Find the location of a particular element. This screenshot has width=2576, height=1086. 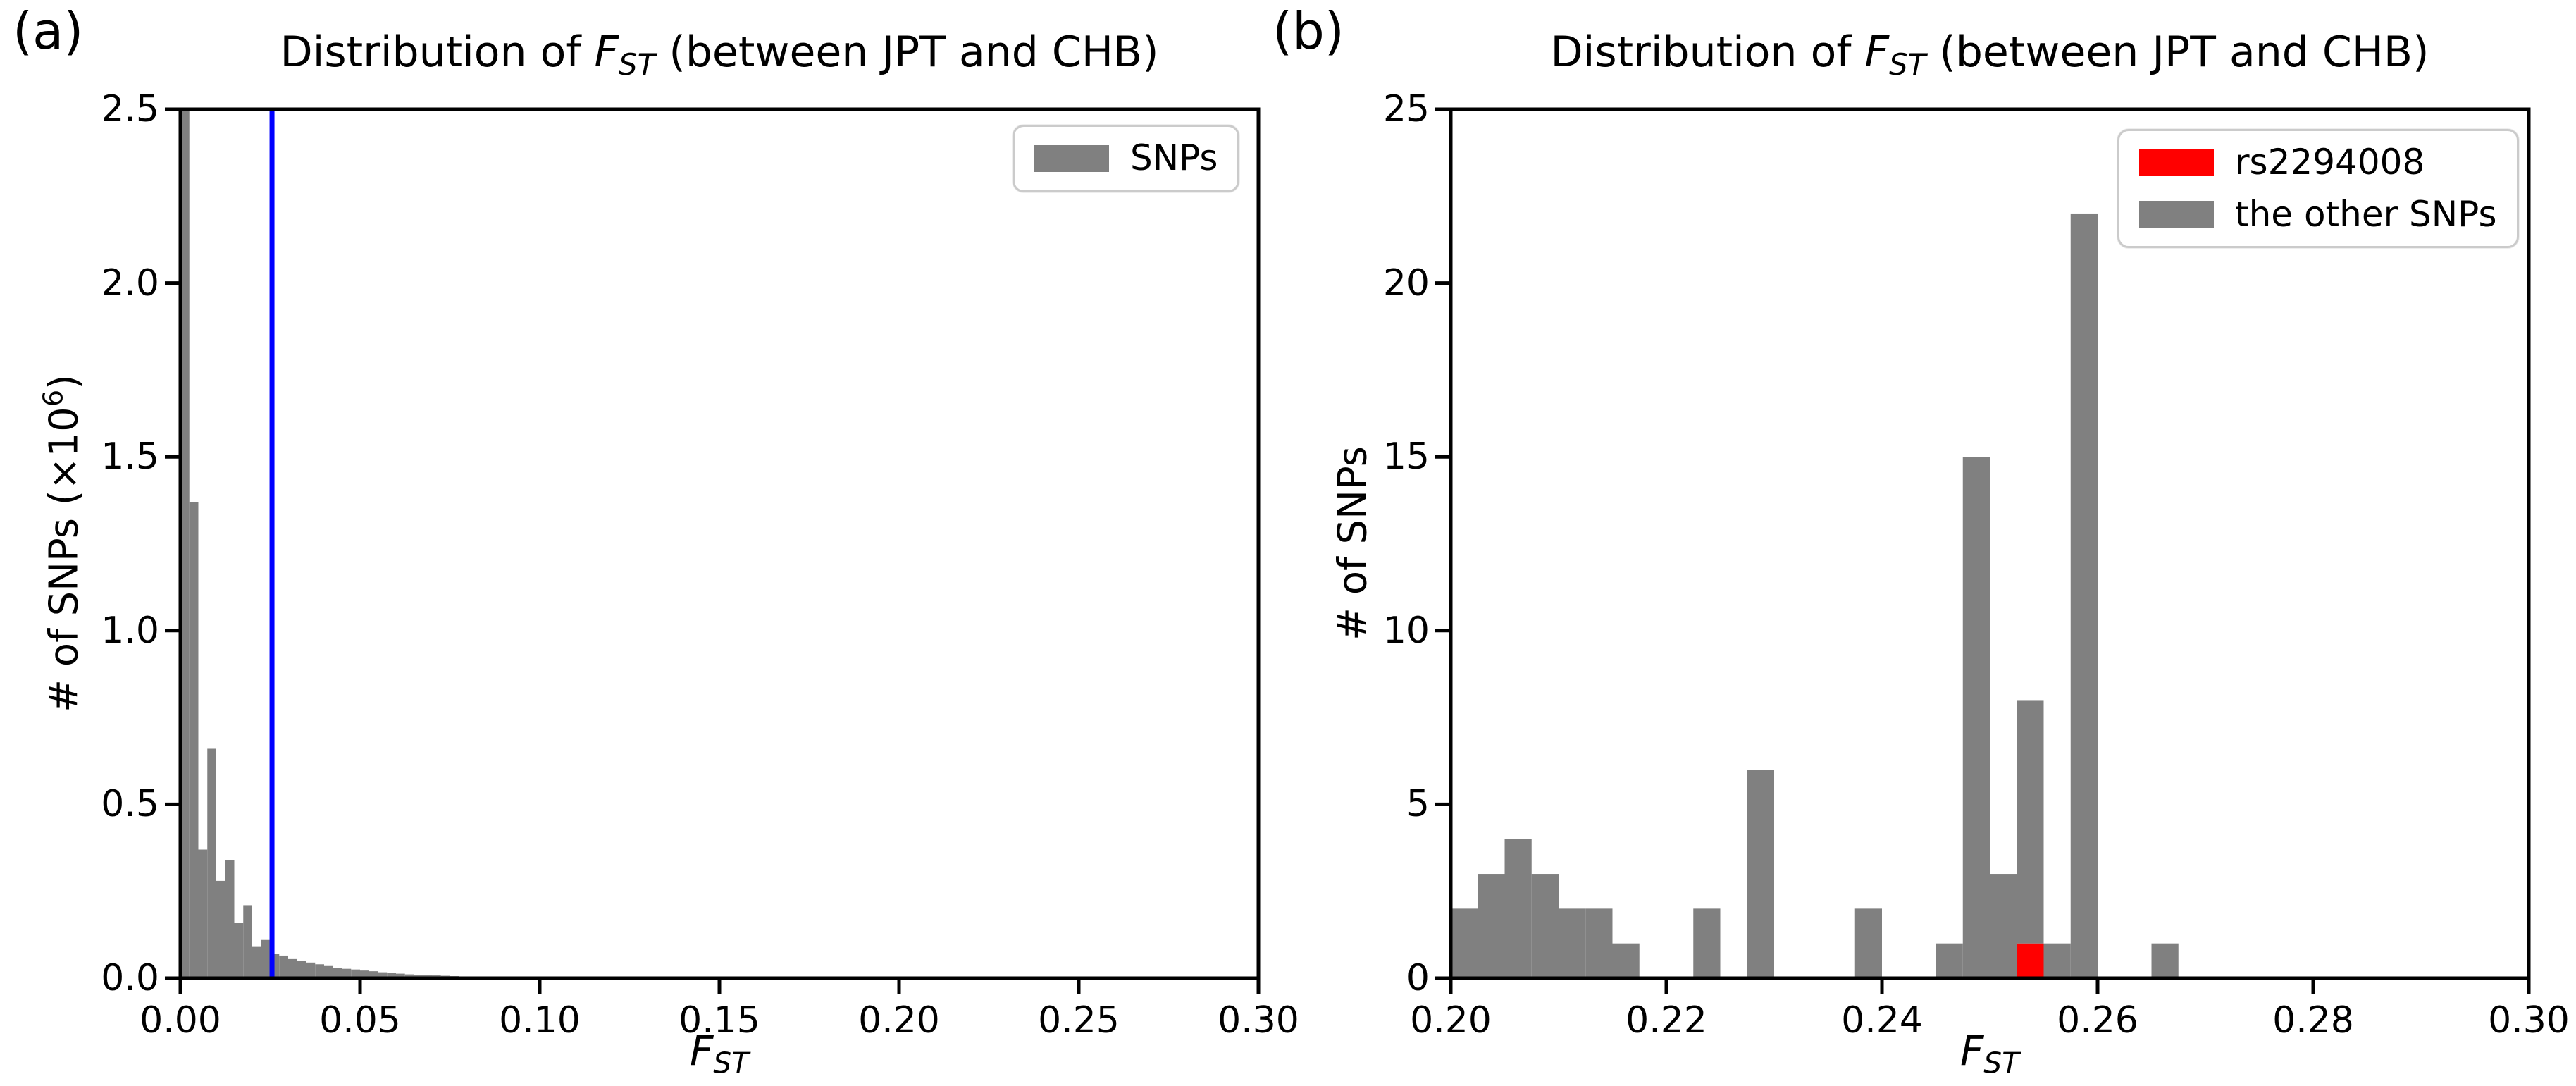

y-tick-label: 2.5 is located at coordinates (130, 109).